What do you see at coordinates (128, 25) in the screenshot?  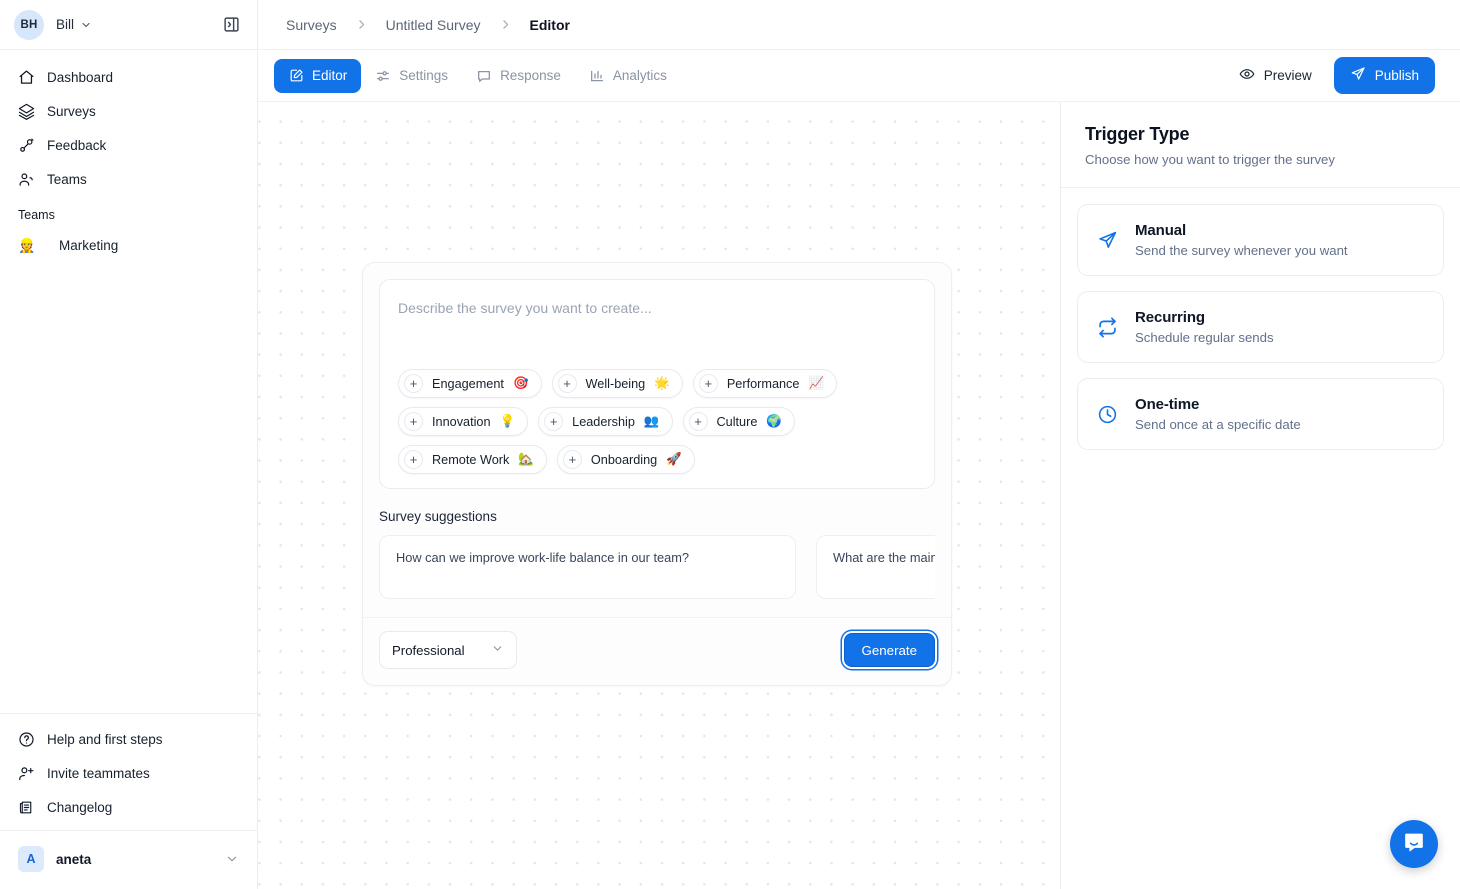 I see `sidebar-org-header: BH Bill` at bounding box center [128, 25].